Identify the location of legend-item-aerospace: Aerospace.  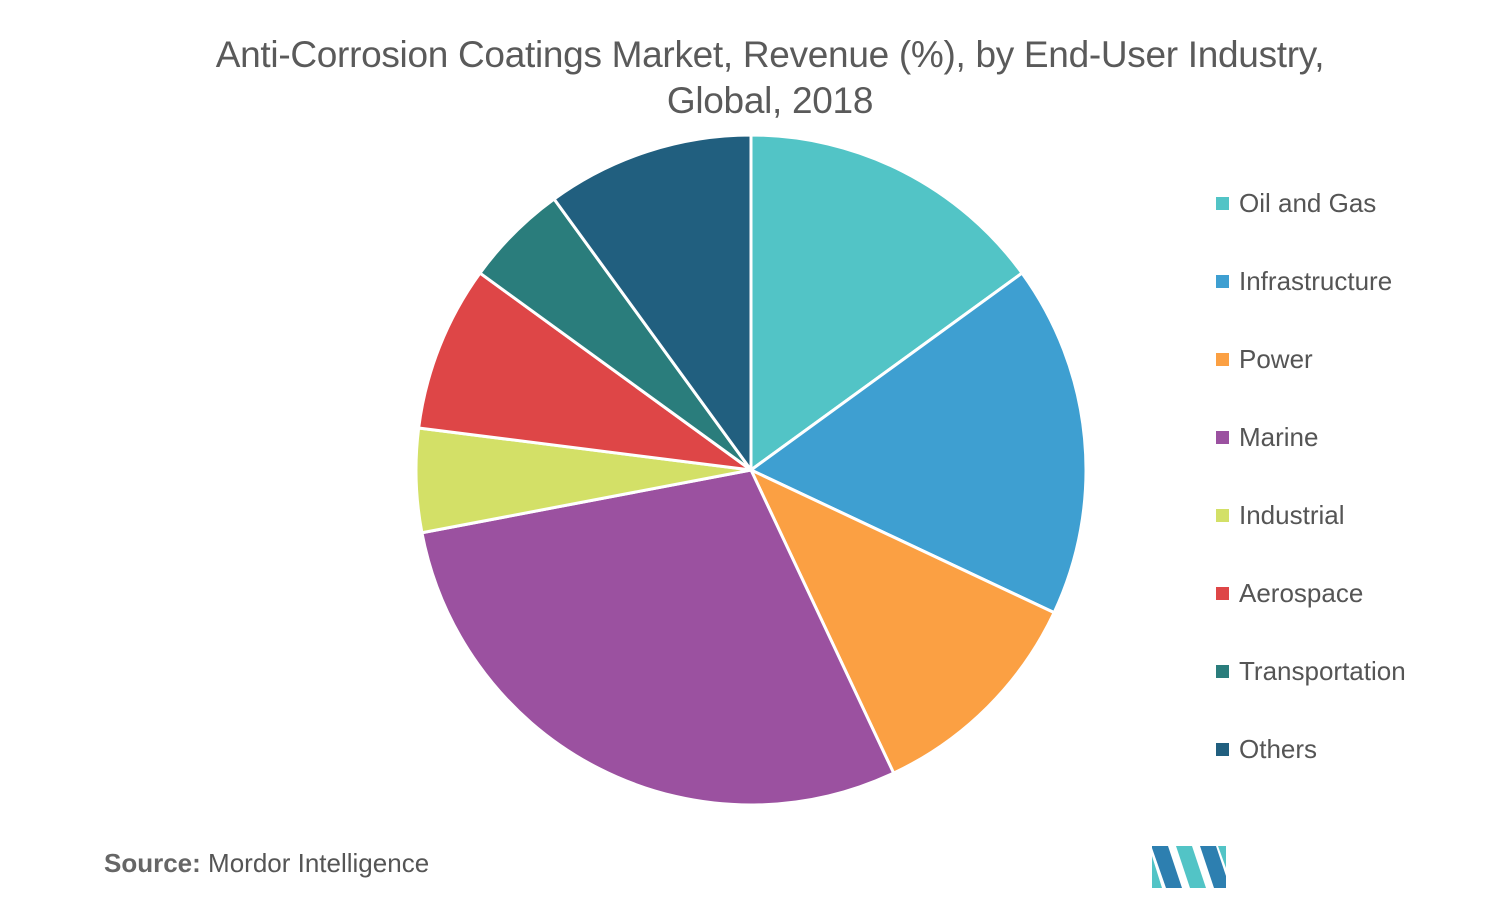
(1289, 593).